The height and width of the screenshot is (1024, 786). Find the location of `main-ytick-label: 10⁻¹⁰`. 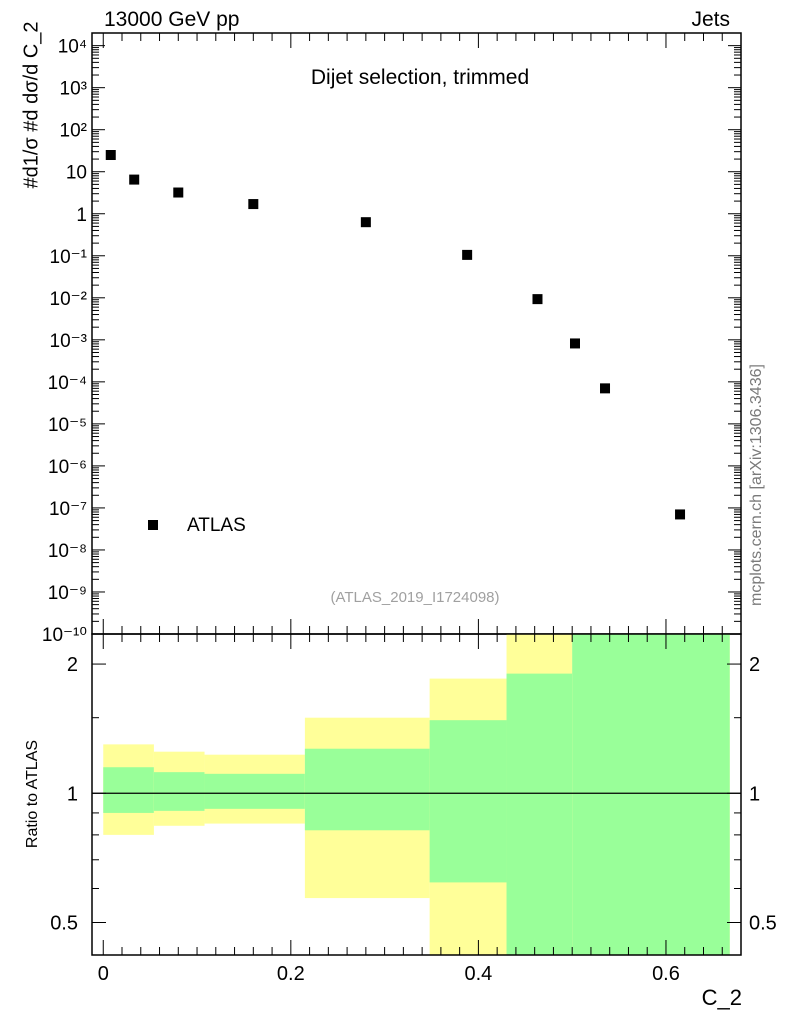

main-ytick-label: 10⁻¹⁰ is located at coordinates (64, 635).